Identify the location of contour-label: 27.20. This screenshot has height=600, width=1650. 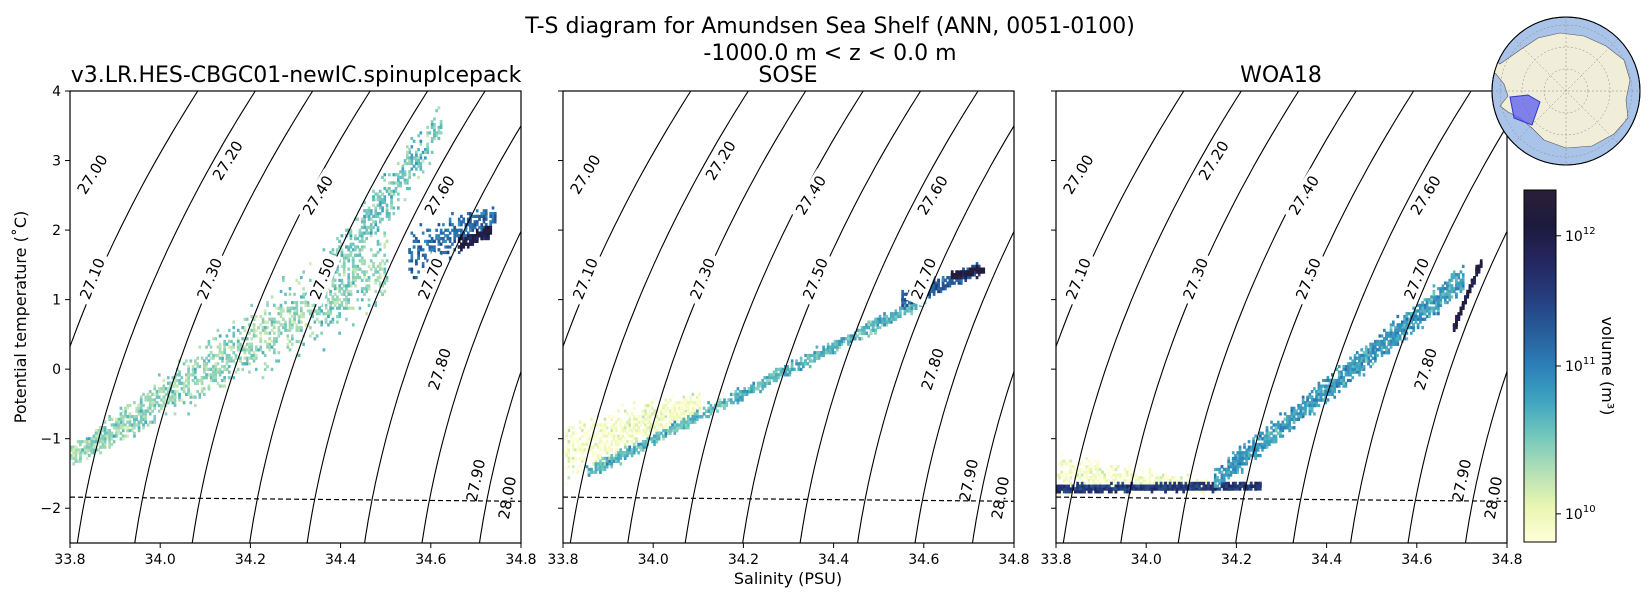
(721, 161).